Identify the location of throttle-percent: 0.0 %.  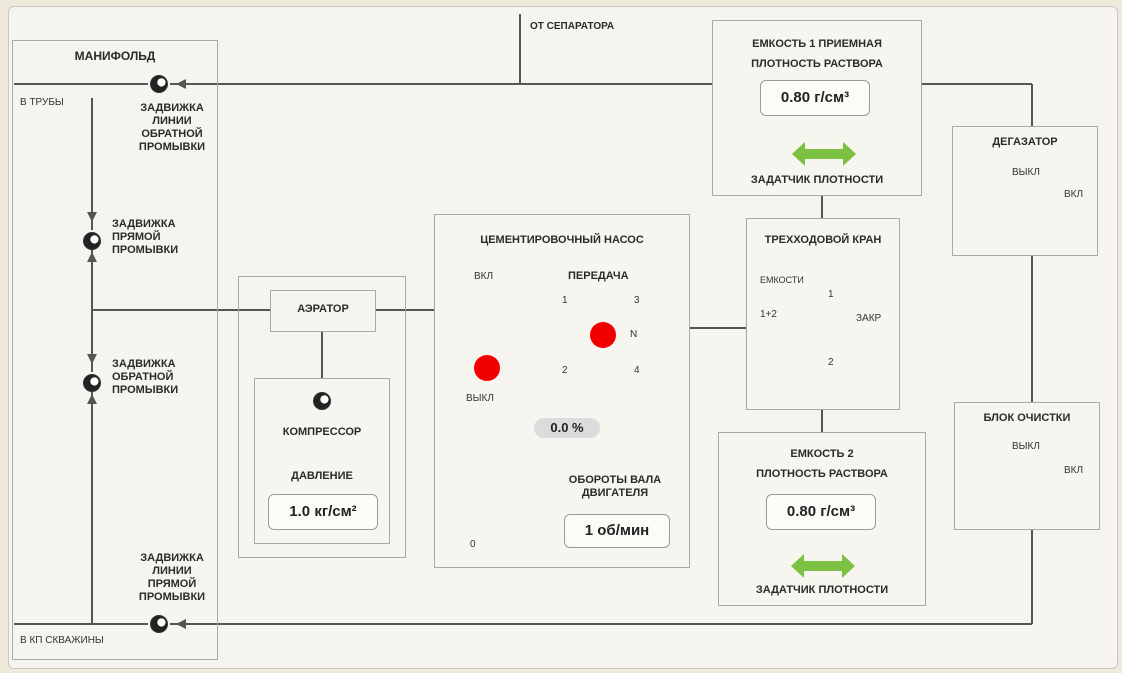
(567, 428).